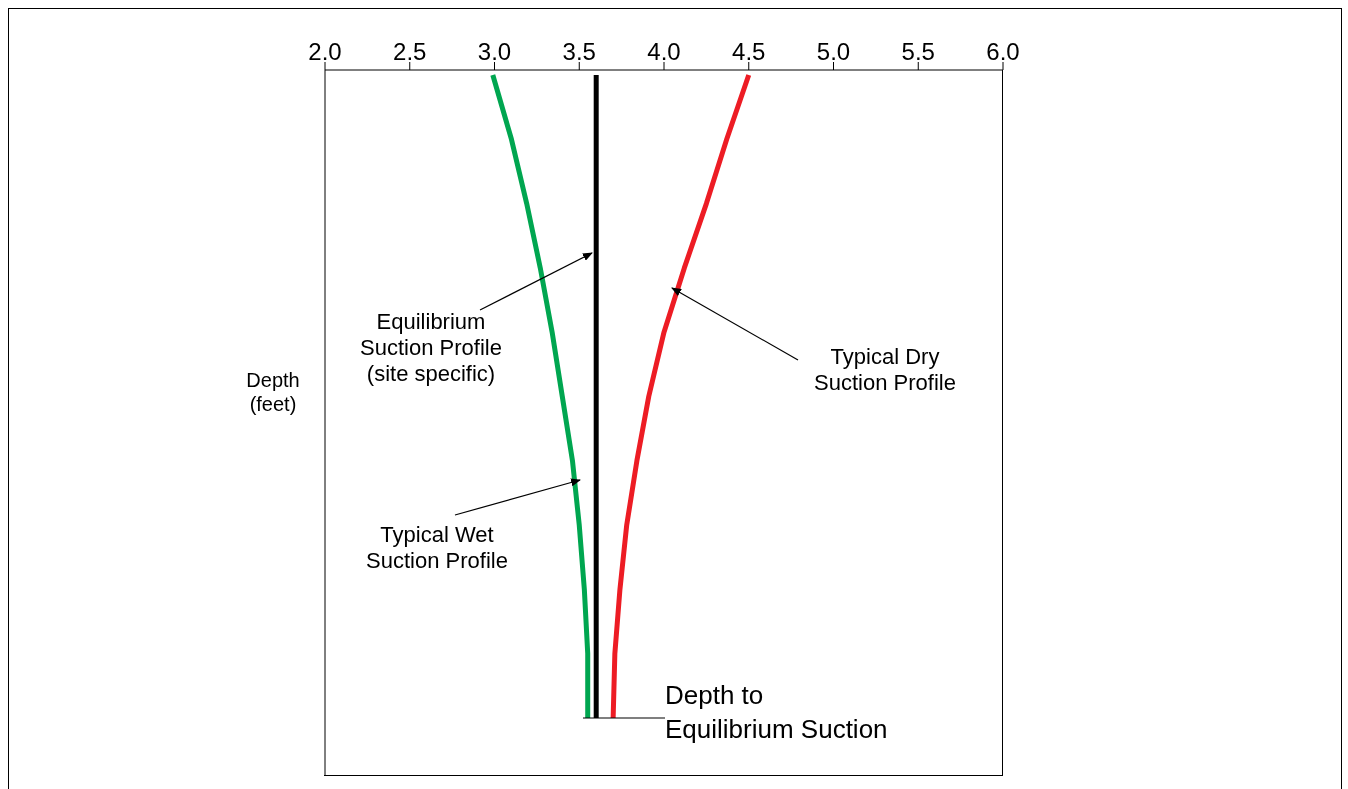 This screenshot has height=789, width=1348. What do you see at coordinates (833, 51) in the screenshot?
I see `x-tick-label: 5.0` at bounding box center [833, 51].